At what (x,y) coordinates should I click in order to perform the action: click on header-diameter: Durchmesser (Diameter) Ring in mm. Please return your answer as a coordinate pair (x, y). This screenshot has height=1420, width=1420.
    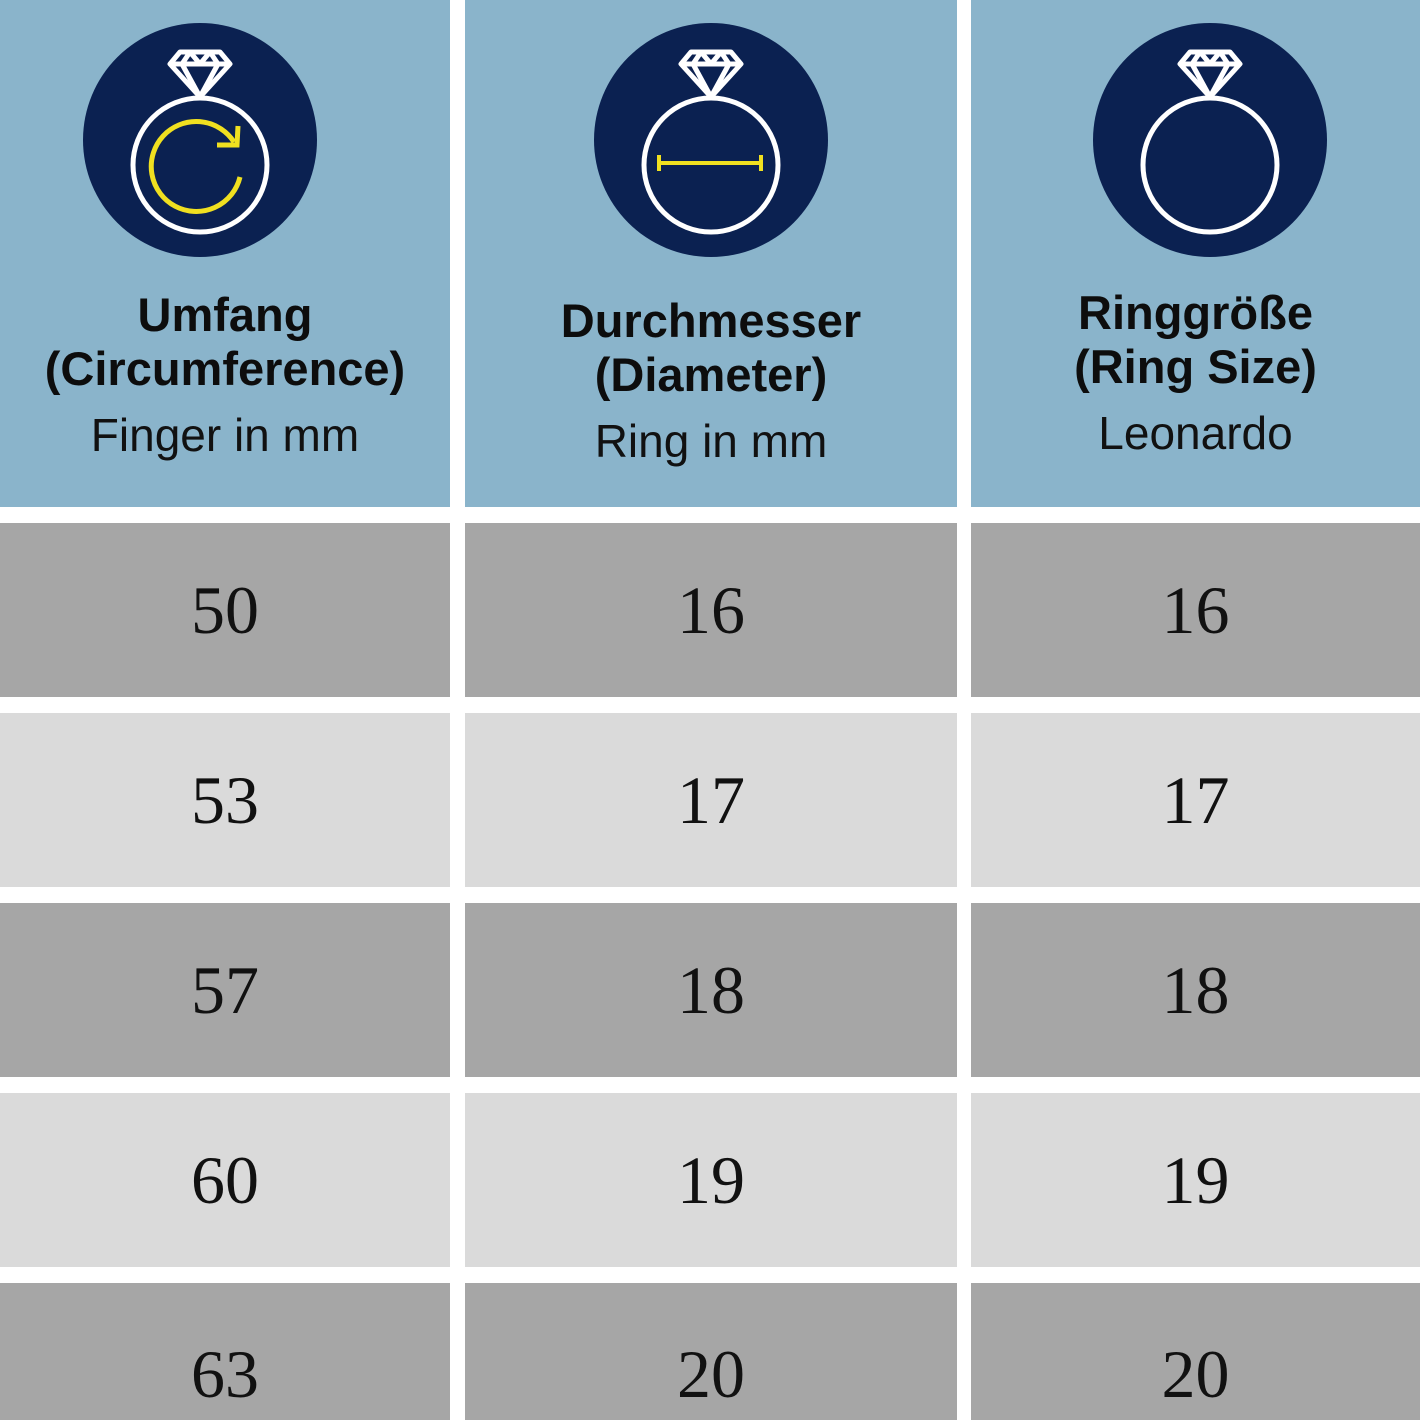
    Looking at the image, I should click on (711, 253).